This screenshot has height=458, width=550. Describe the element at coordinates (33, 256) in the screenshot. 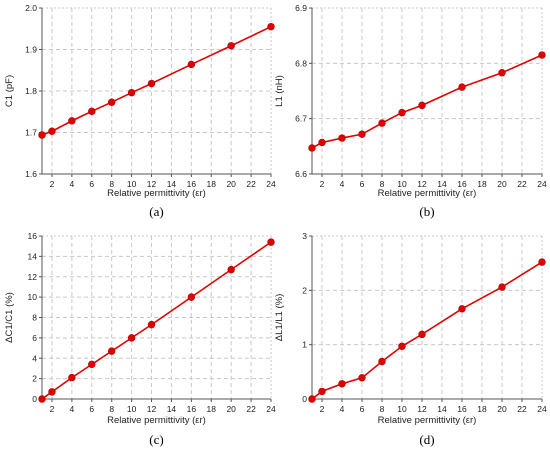

I see `y-tick-label: 14` at that location.